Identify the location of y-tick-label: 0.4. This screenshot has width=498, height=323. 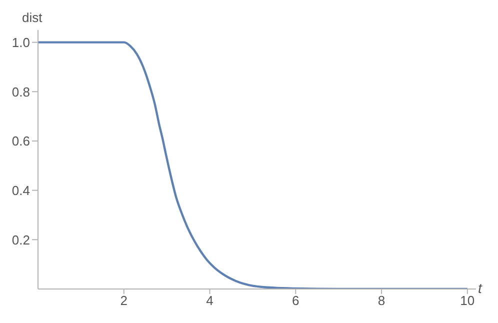
(21, 190).